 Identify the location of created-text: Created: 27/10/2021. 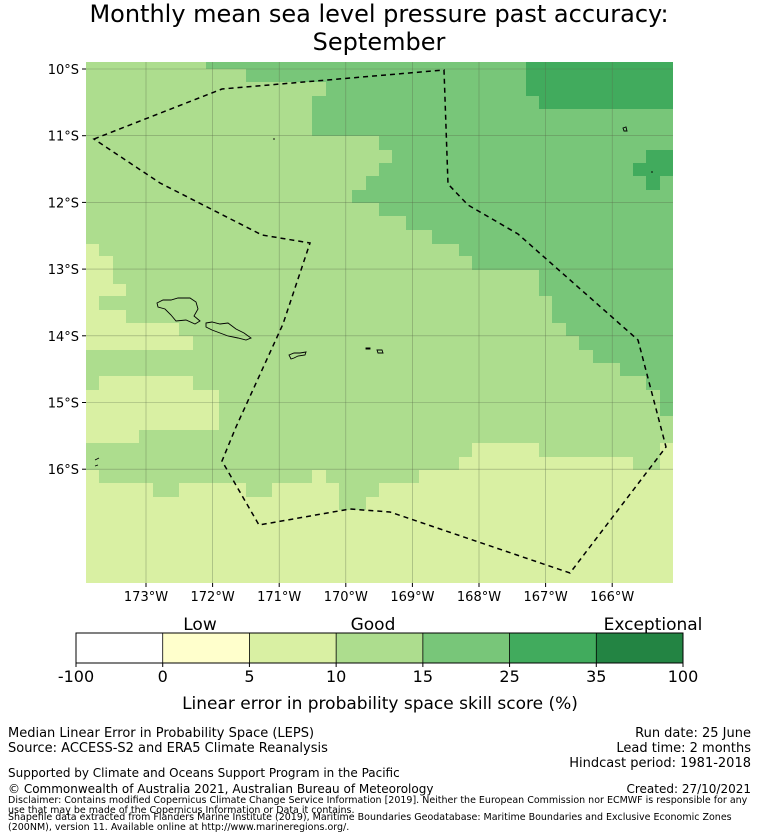
(688, 789).